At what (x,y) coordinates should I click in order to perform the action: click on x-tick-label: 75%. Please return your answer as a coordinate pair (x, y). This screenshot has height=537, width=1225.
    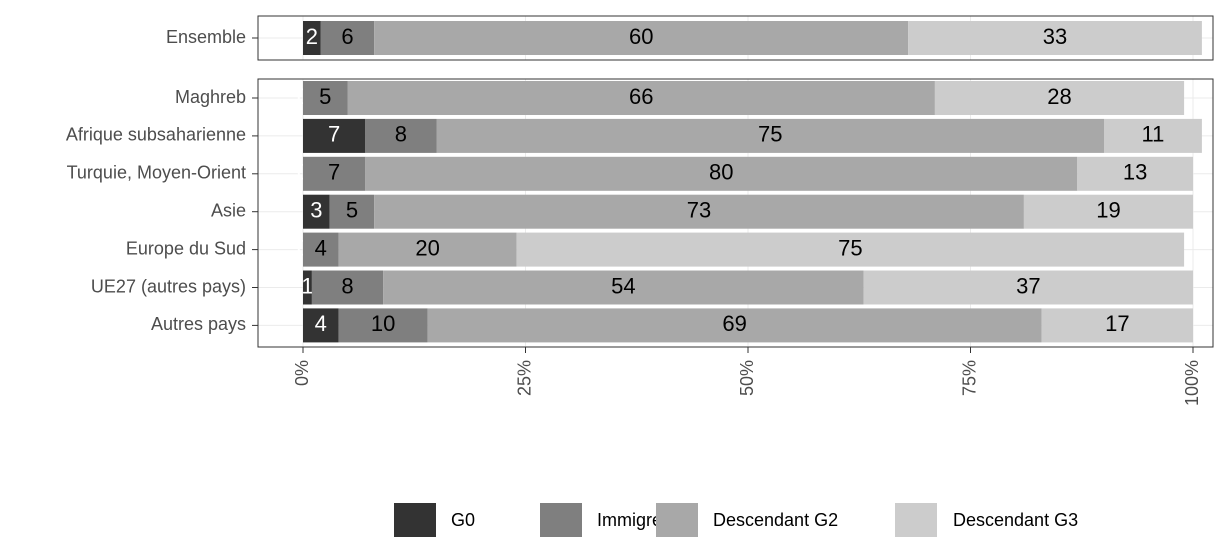
    Looking at the image, I should click on (969, 378).